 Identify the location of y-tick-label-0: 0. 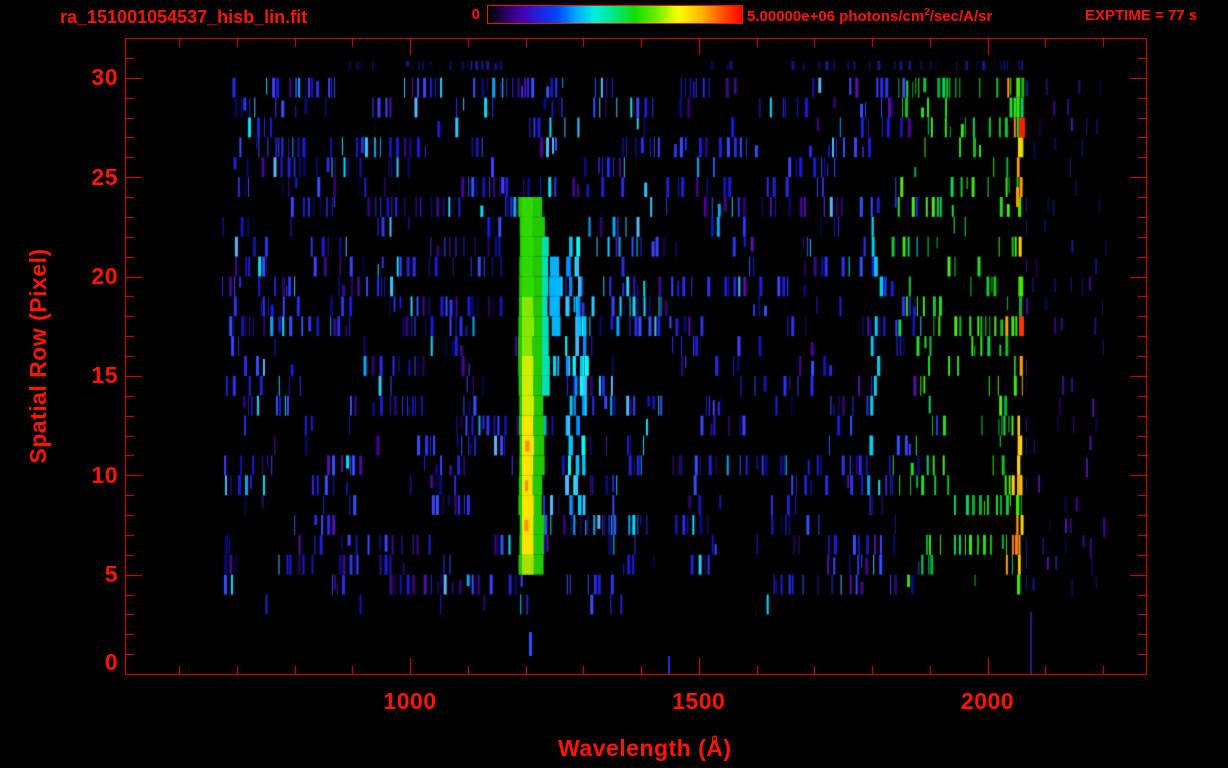
(111, 661).